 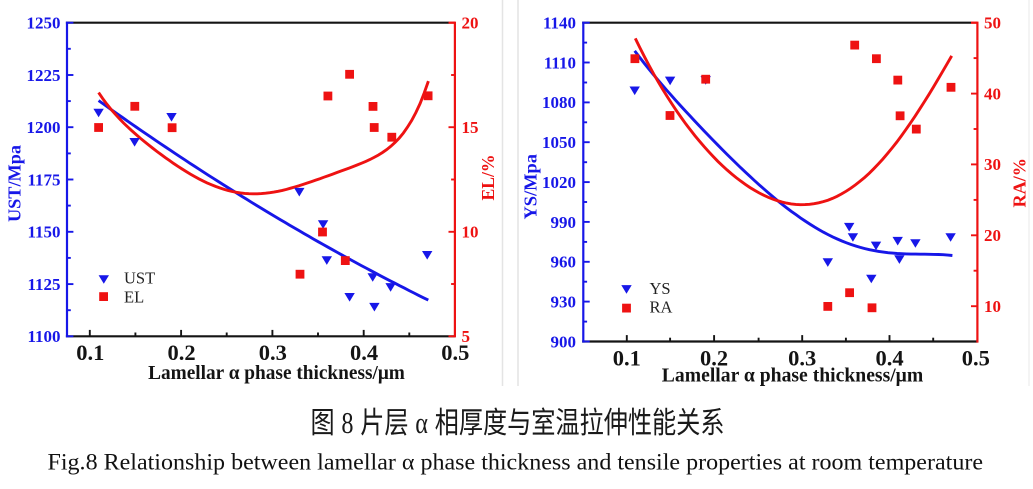 What do you see at coordinates (564, 341) in the screenshot?
I see `svg-text: 900` at bounding box center [564, 341].